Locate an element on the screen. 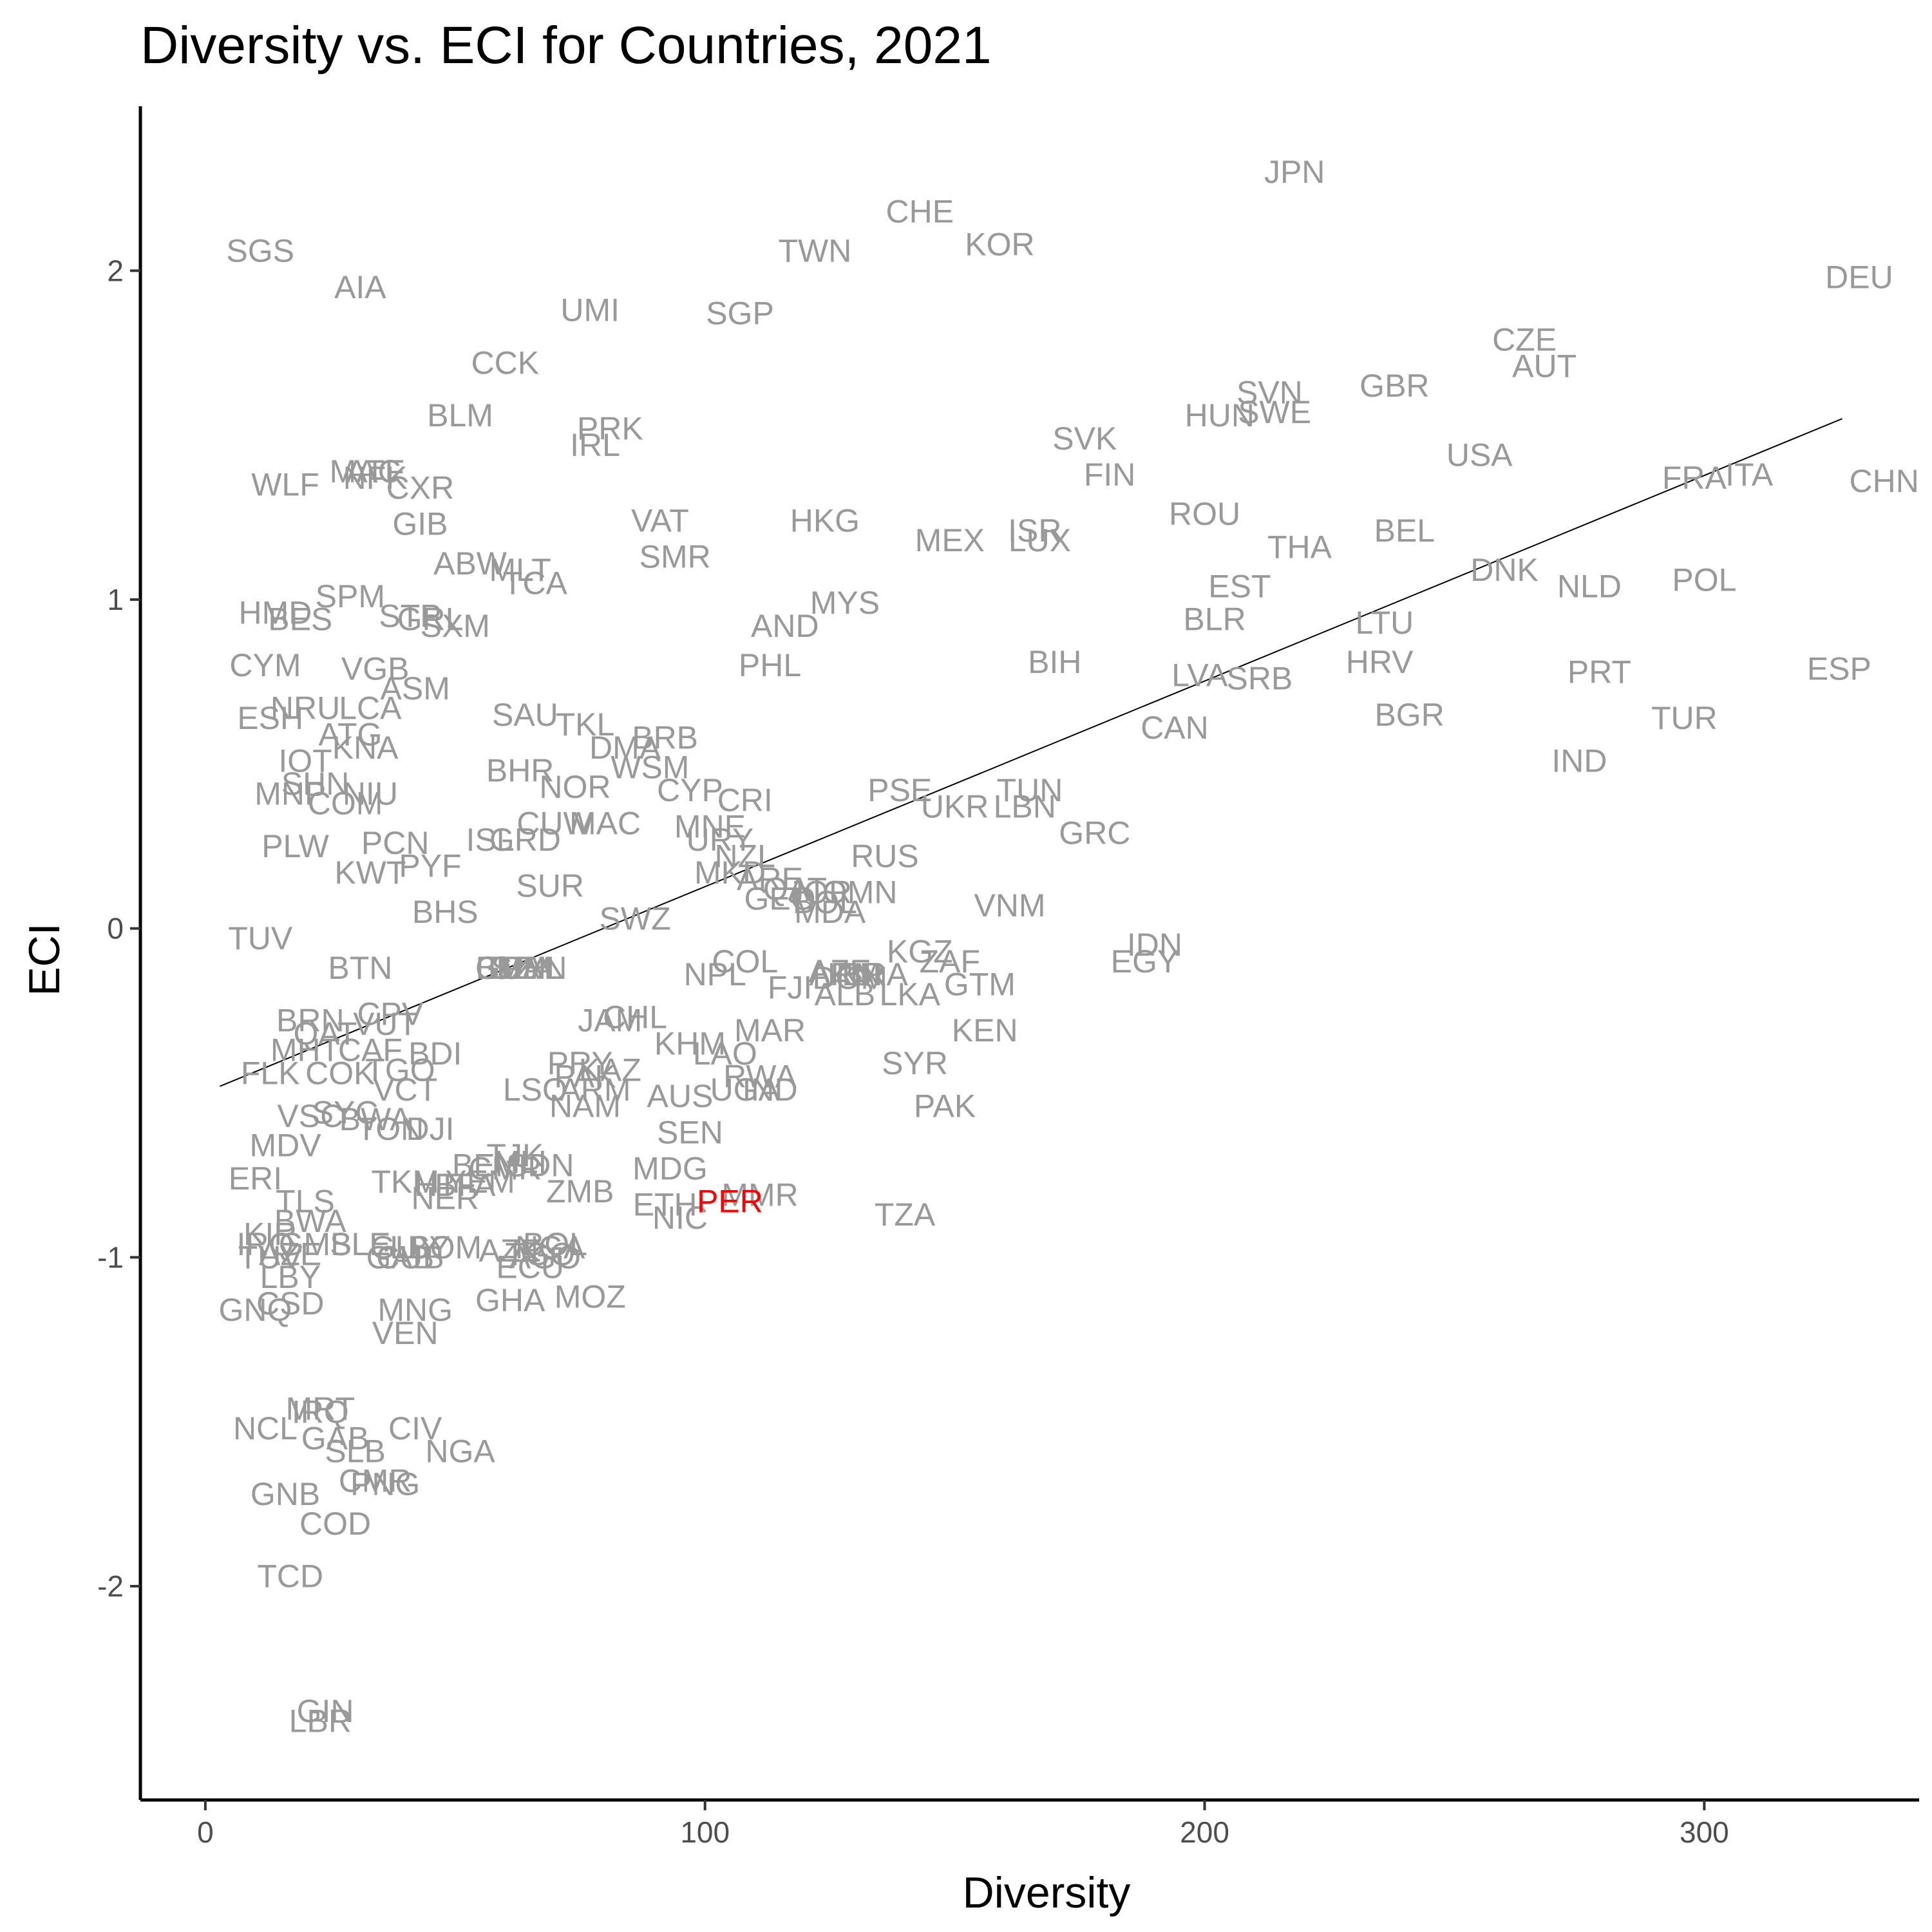 The height and width of the screenshot is (1932, 1932). country-label: ATG is located at coordinates (350, 734).